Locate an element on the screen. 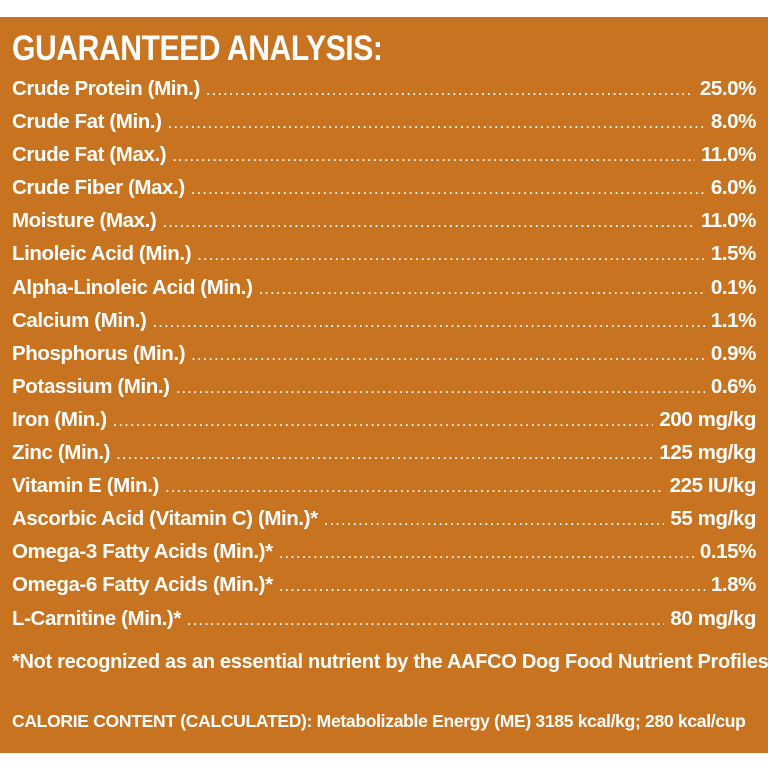 The image size is (768, 768). analysis-row: Linoleic Acid (Min.) 1.5% is located at coordinates (384, 258).